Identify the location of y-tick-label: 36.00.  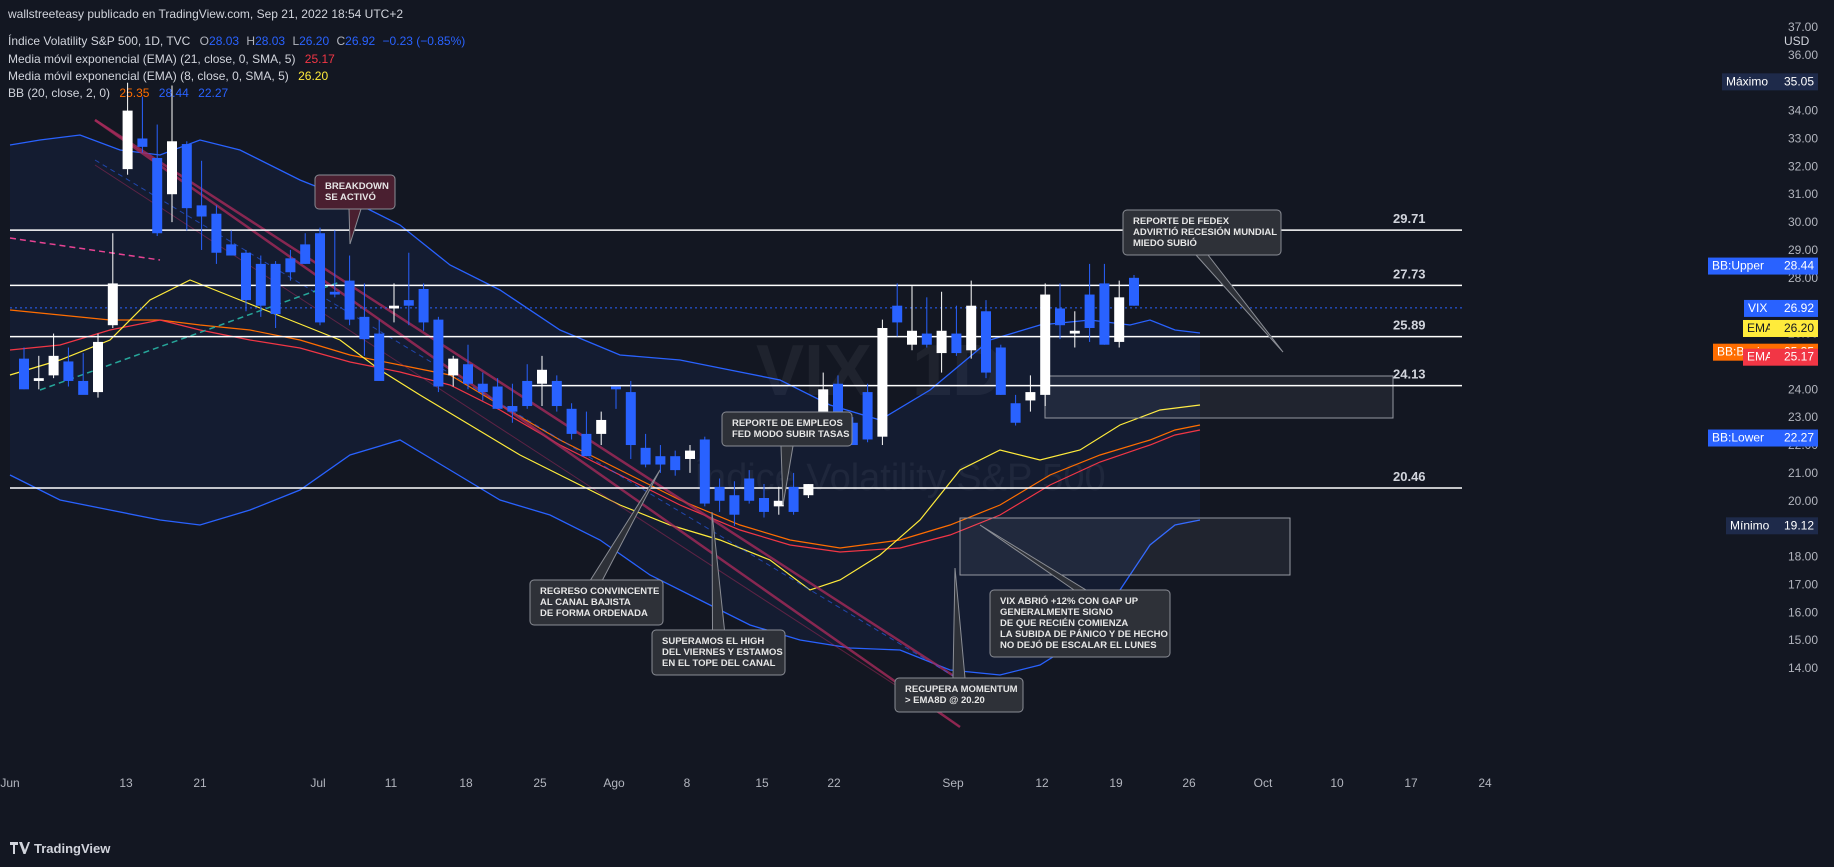
(1803, 55).